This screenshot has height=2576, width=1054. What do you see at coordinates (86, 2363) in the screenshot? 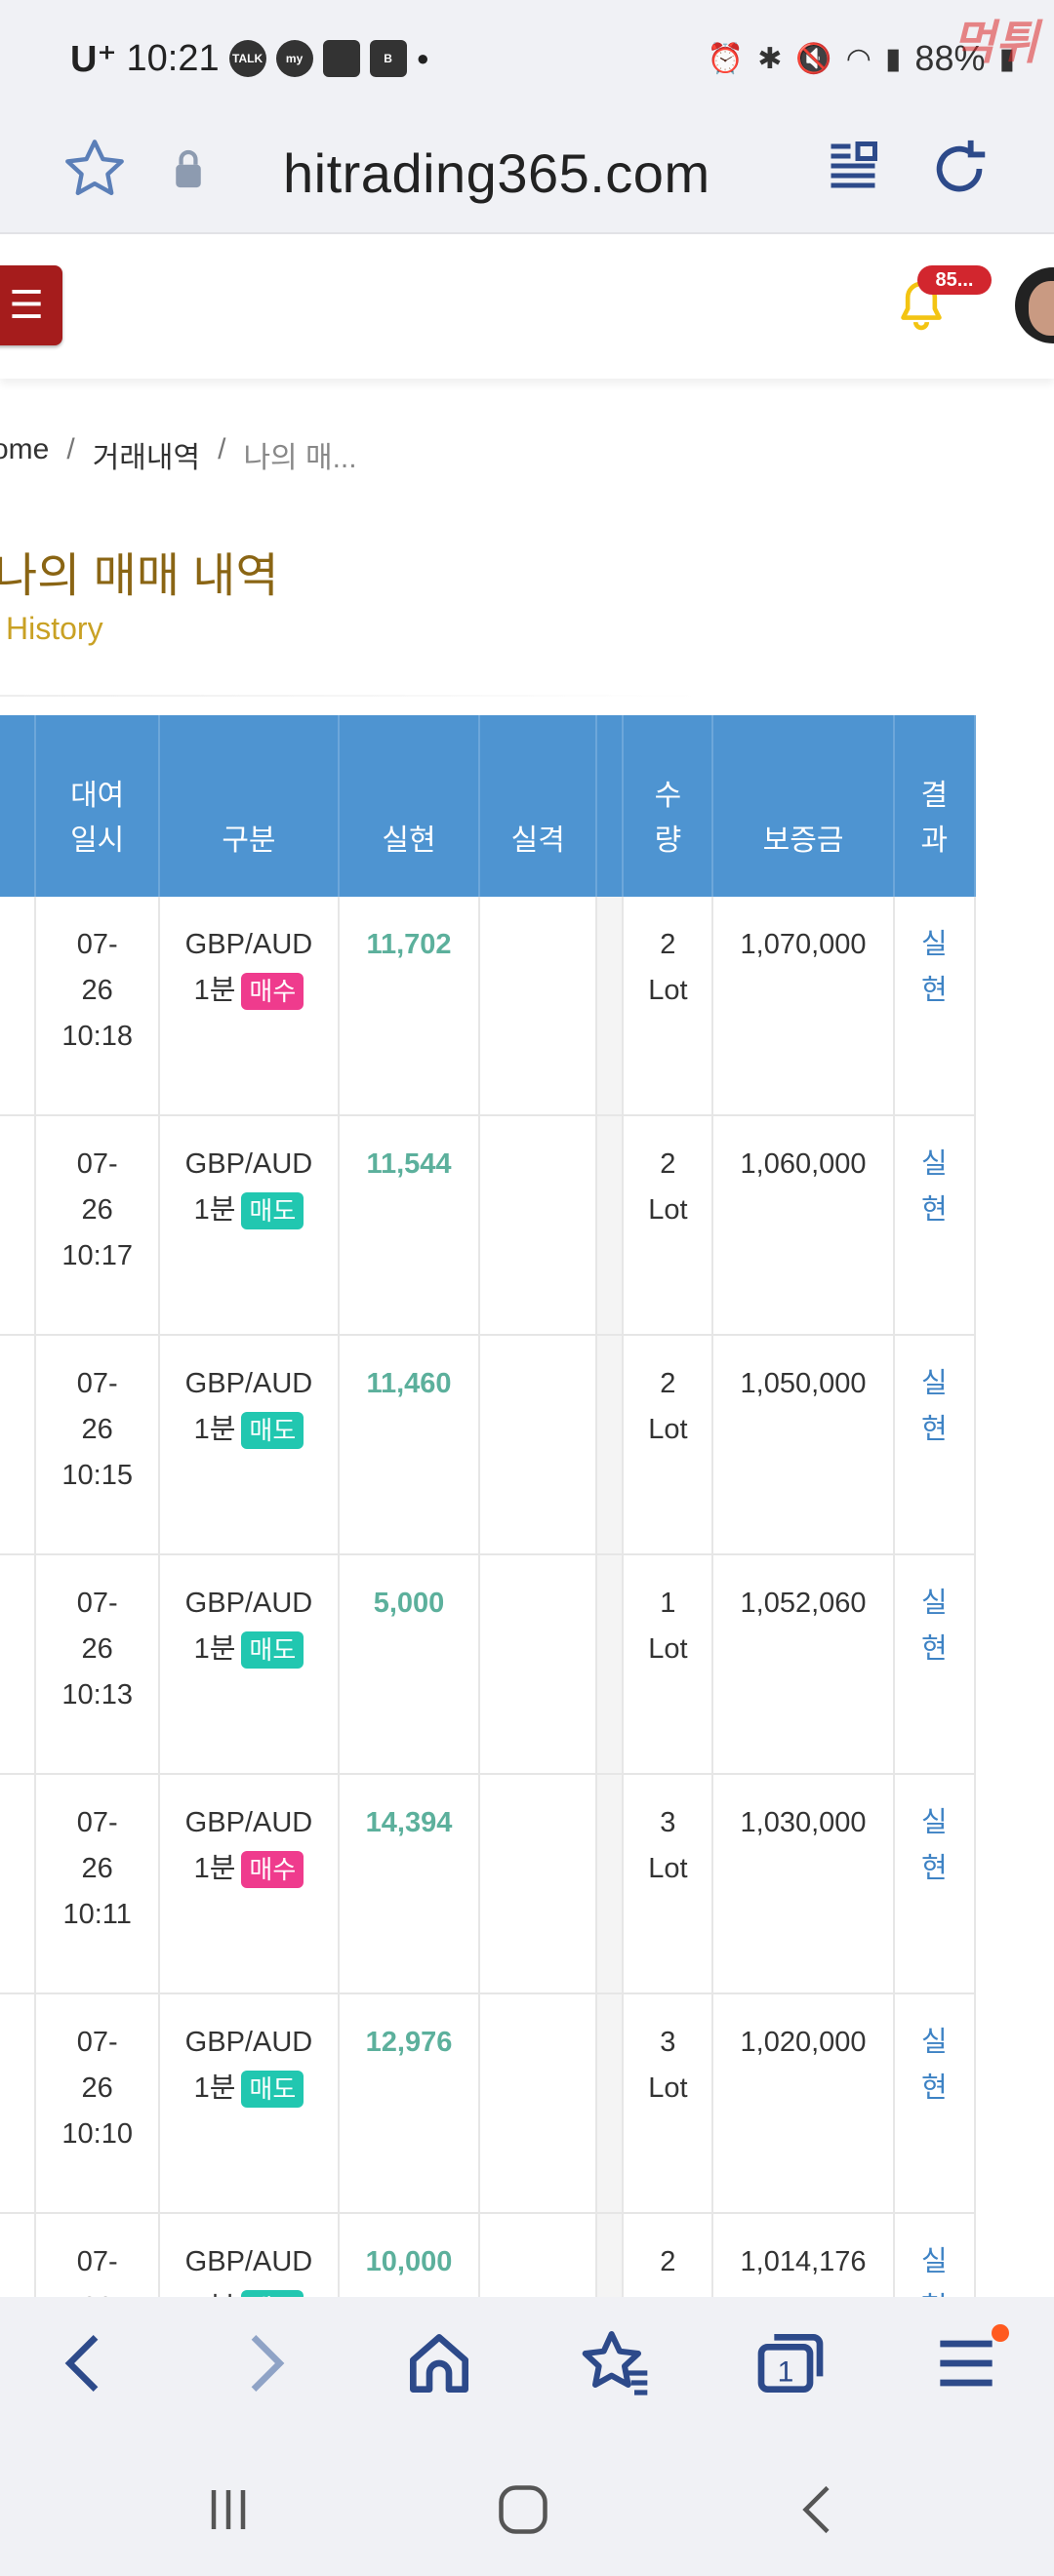
I see `back-arrow-icon` at bounding box center [86, 2363].